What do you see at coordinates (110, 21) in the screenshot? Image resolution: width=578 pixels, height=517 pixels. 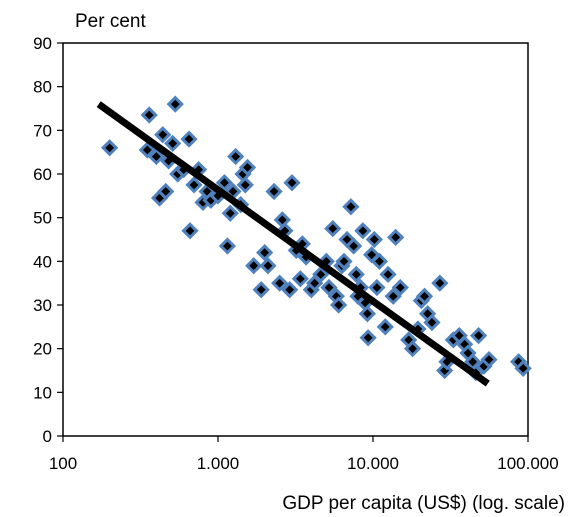 I see `y-axis-title: Per cent` at bounding box center [110, 21].